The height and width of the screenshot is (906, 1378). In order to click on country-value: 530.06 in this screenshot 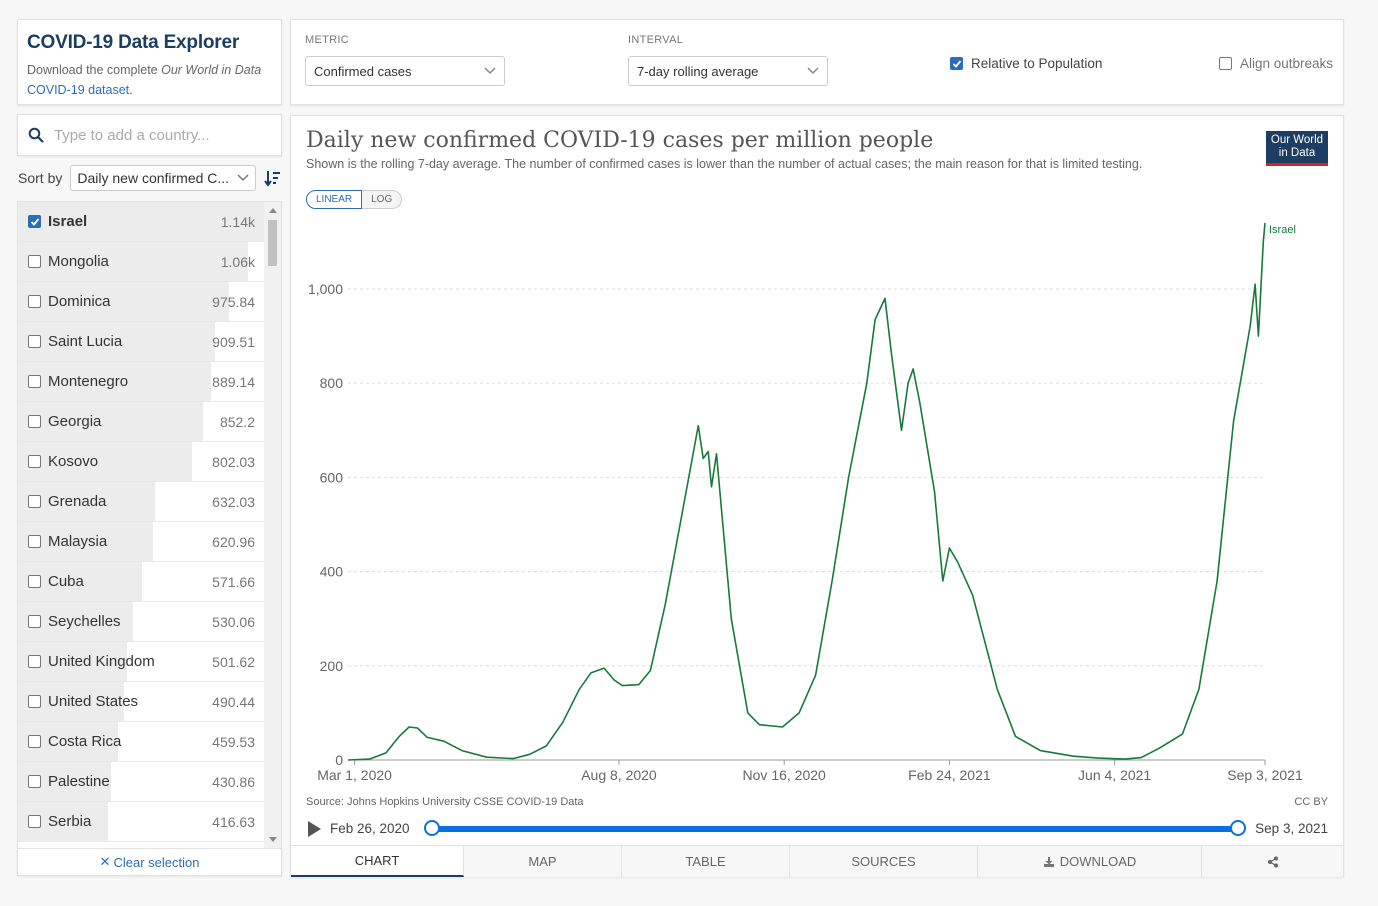, I will do `click(233, 621)`.